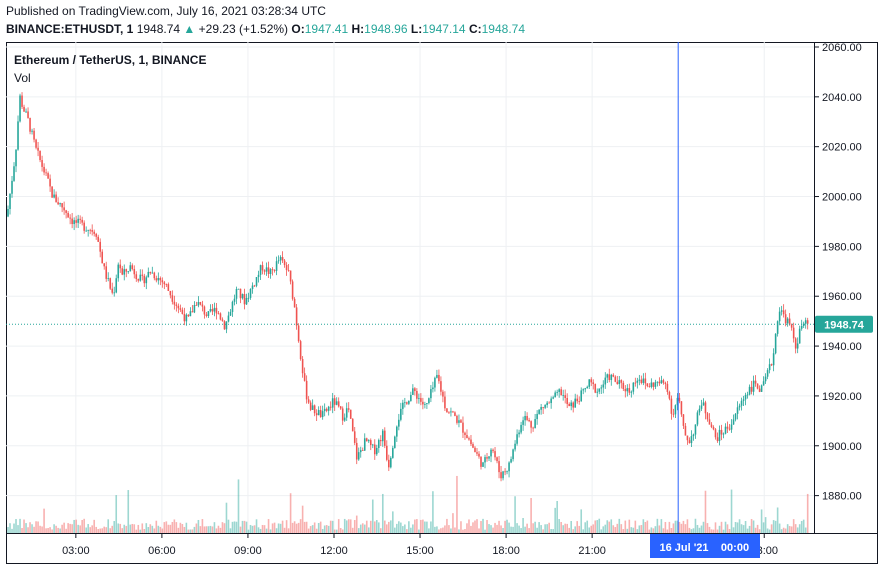 This screenshot has height=570, width=886. I want to click on close-value: 1948.74, so click(503, 29).